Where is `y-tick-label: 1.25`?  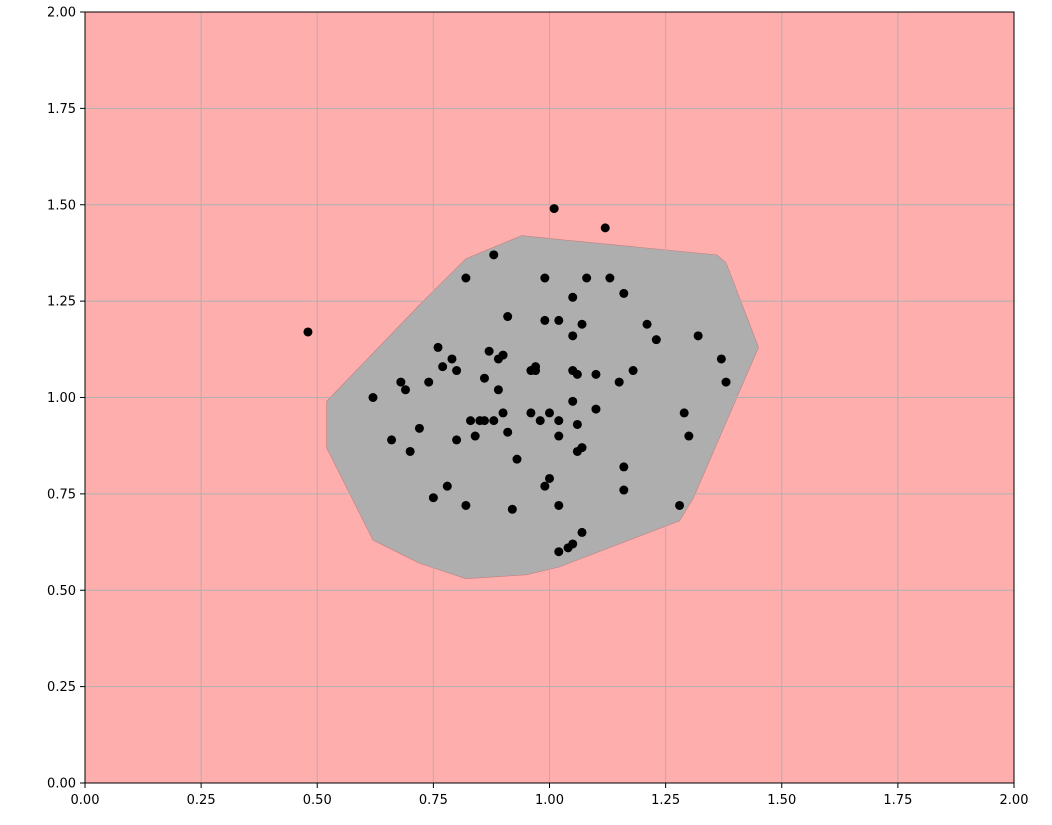 y-tick-label: 1.25 is located at coordinates (61, 302).